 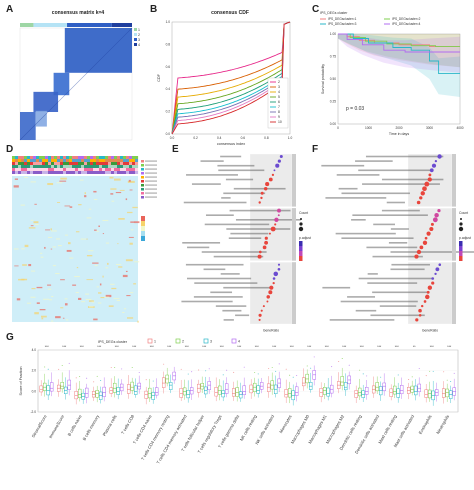 What do you see at coordinates (342, 19) in the screenshot?
I see `survival-legend-label-1: IPS_DEGscluster=1` at bounding box center [342, 19].